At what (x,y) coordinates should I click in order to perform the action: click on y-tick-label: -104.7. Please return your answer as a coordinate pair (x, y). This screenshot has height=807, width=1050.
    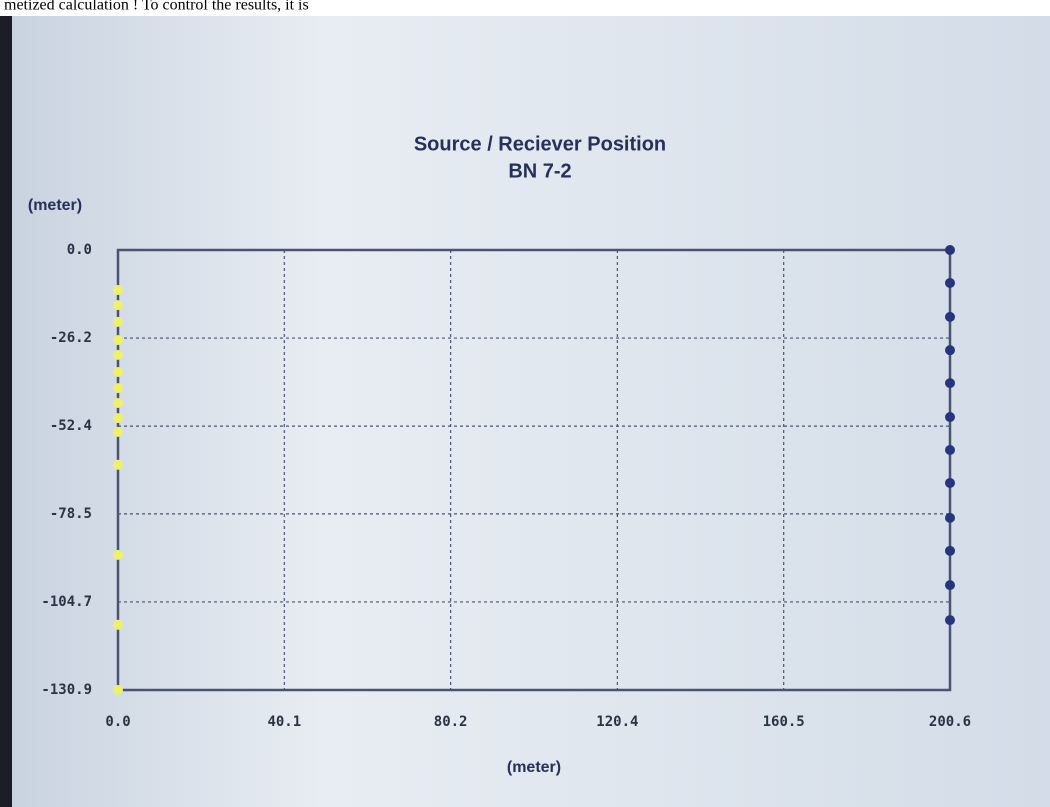
    Looking at the image, I should click on (66, 602).